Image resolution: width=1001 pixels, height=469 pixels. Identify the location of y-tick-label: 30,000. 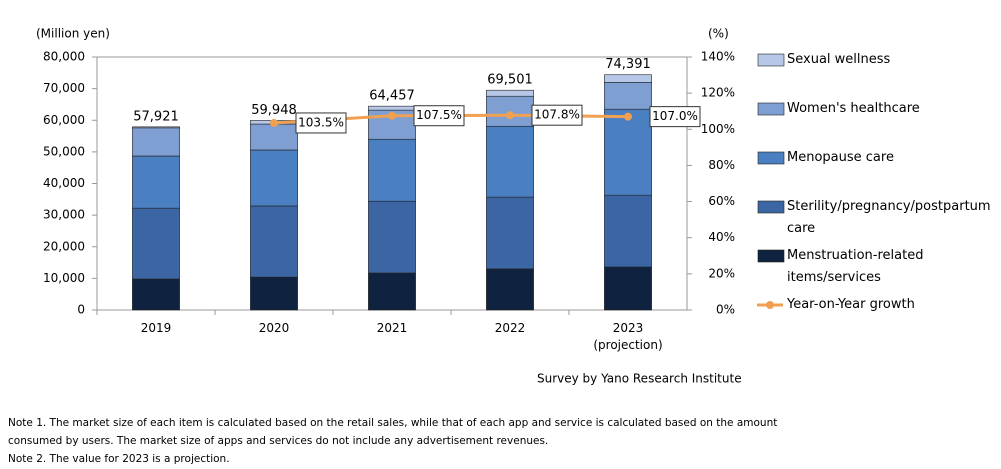
(64, 215).